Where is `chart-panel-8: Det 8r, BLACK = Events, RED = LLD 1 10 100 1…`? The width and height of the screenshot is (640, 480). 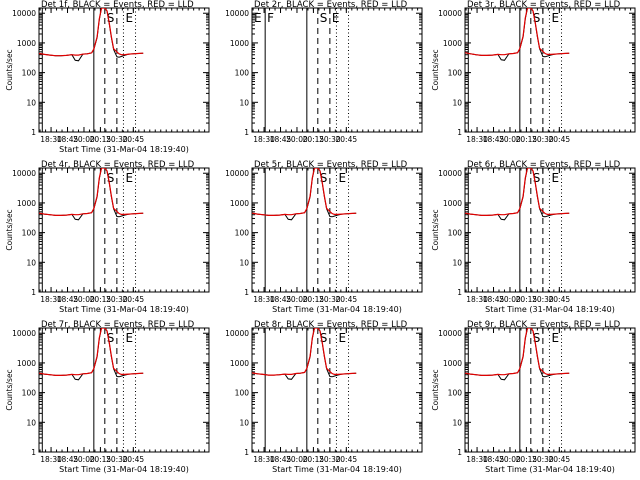
chart-panel-8: Det 8r, BLACK = Events, RED = LLD 1 10 100 1… is located at coordinates (324, 397).